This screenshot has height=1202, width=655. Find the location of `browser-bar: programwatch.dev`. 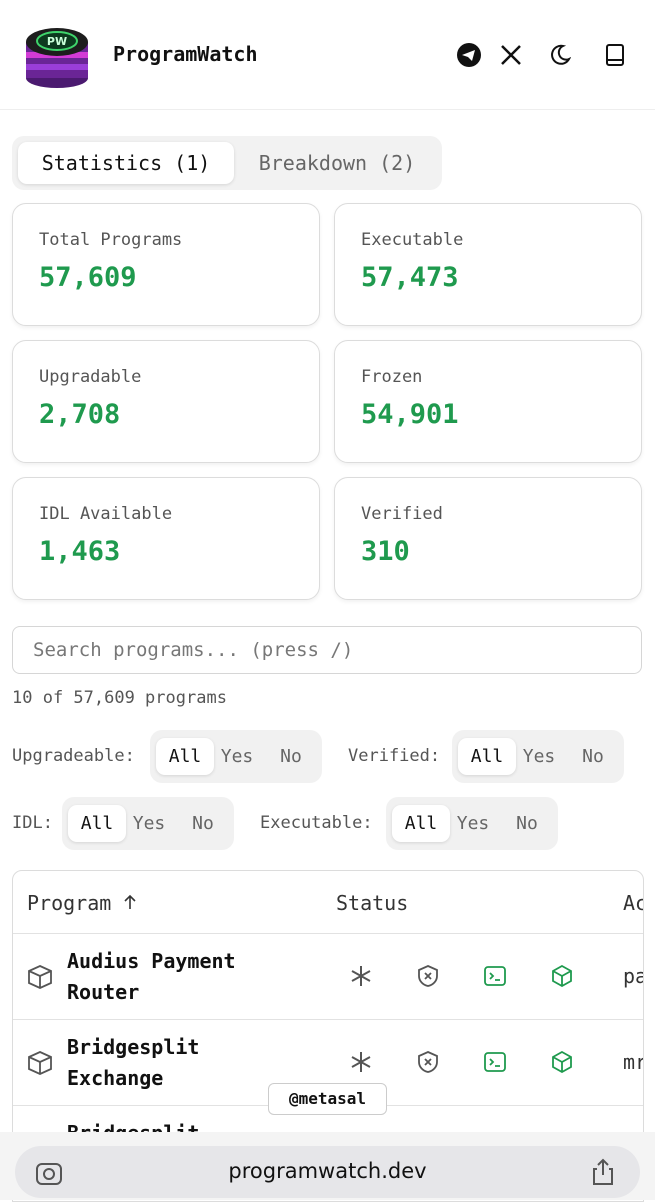

browser-bar: programwatch.dev is located at coordinates (327, 1166).